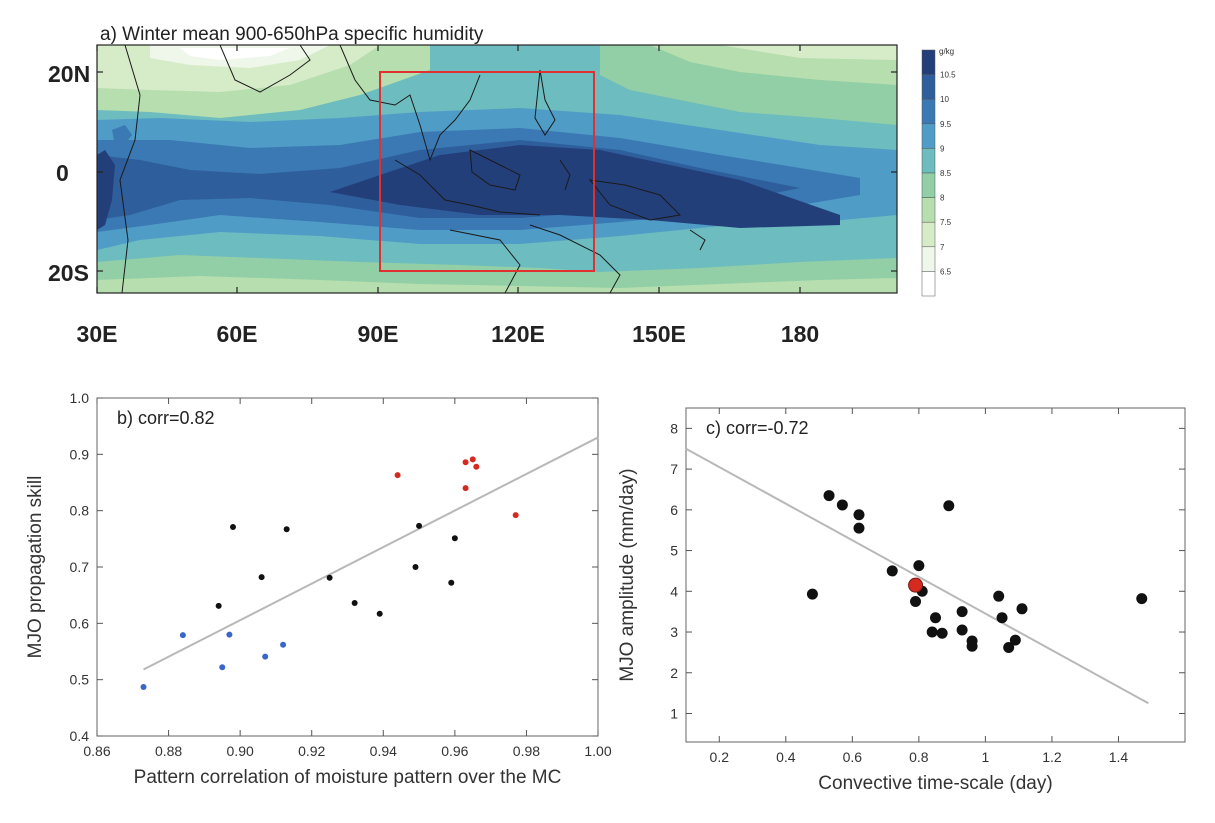 Image resolution: width=1215 pixels, height=823 pixels. I want to click on y-tick-label: 0.4, so click(80, 736).